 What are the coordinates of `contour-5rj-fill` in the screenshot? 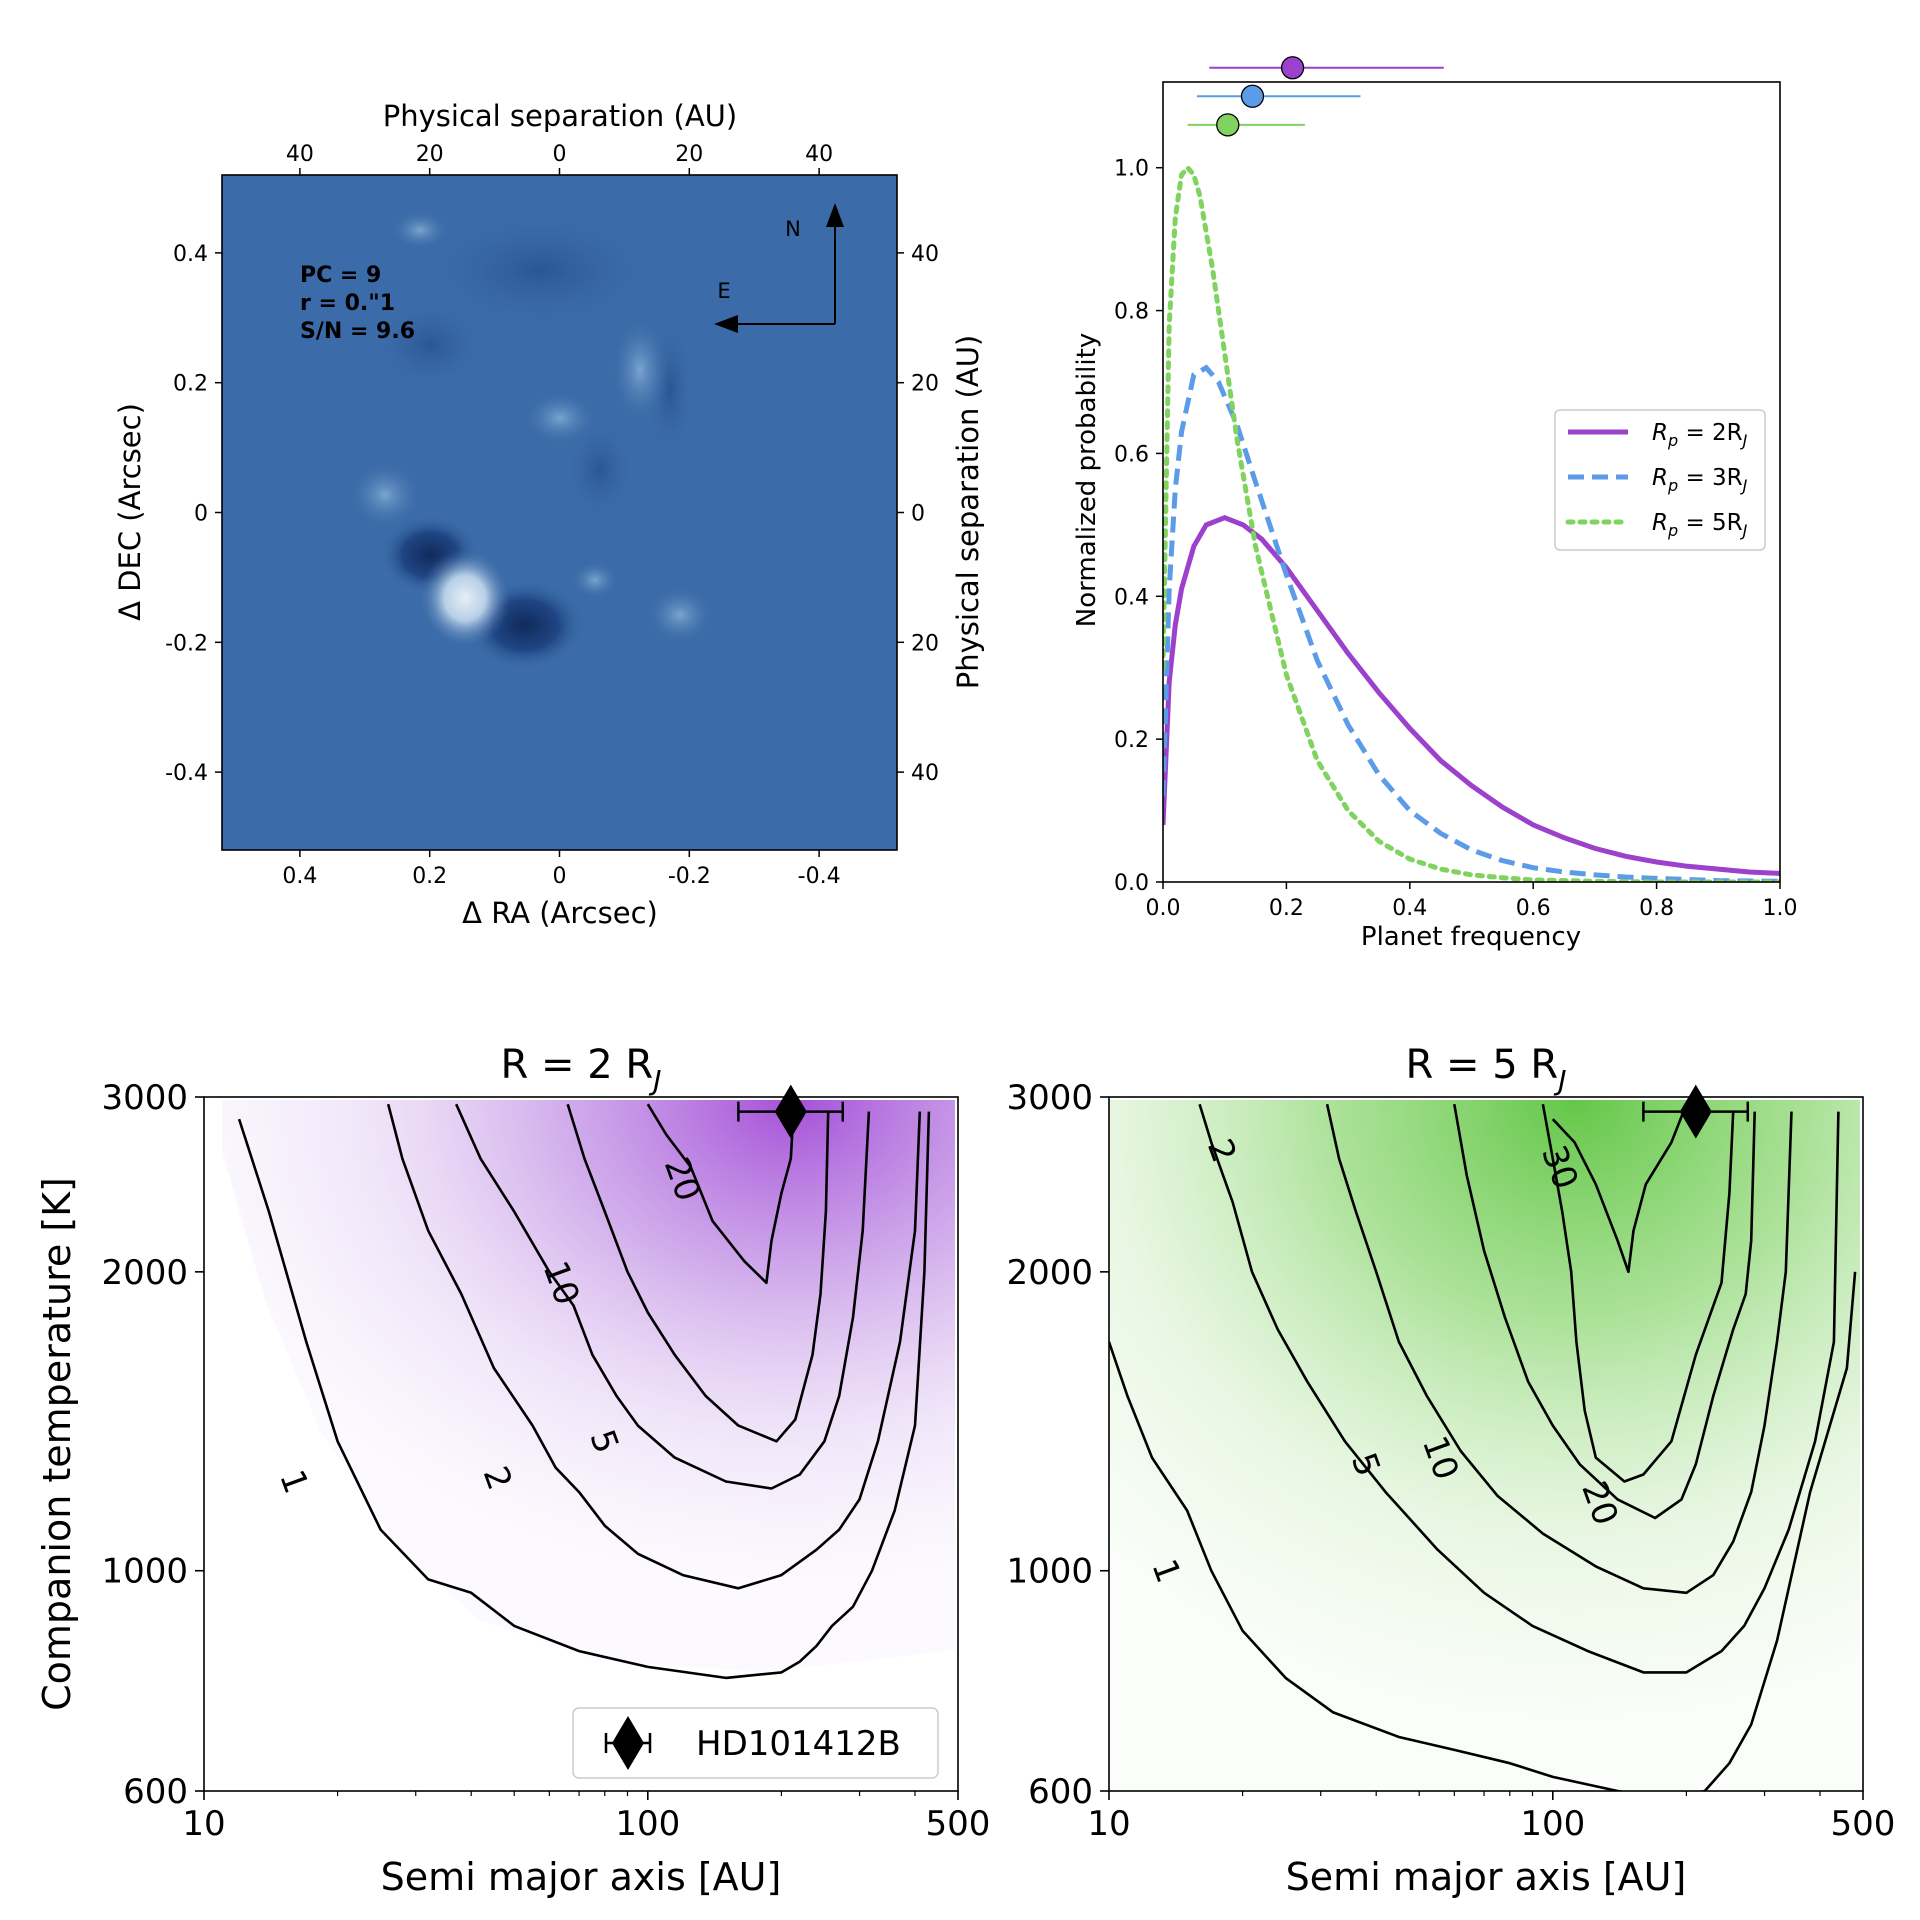 It's located at (1484, 1445).